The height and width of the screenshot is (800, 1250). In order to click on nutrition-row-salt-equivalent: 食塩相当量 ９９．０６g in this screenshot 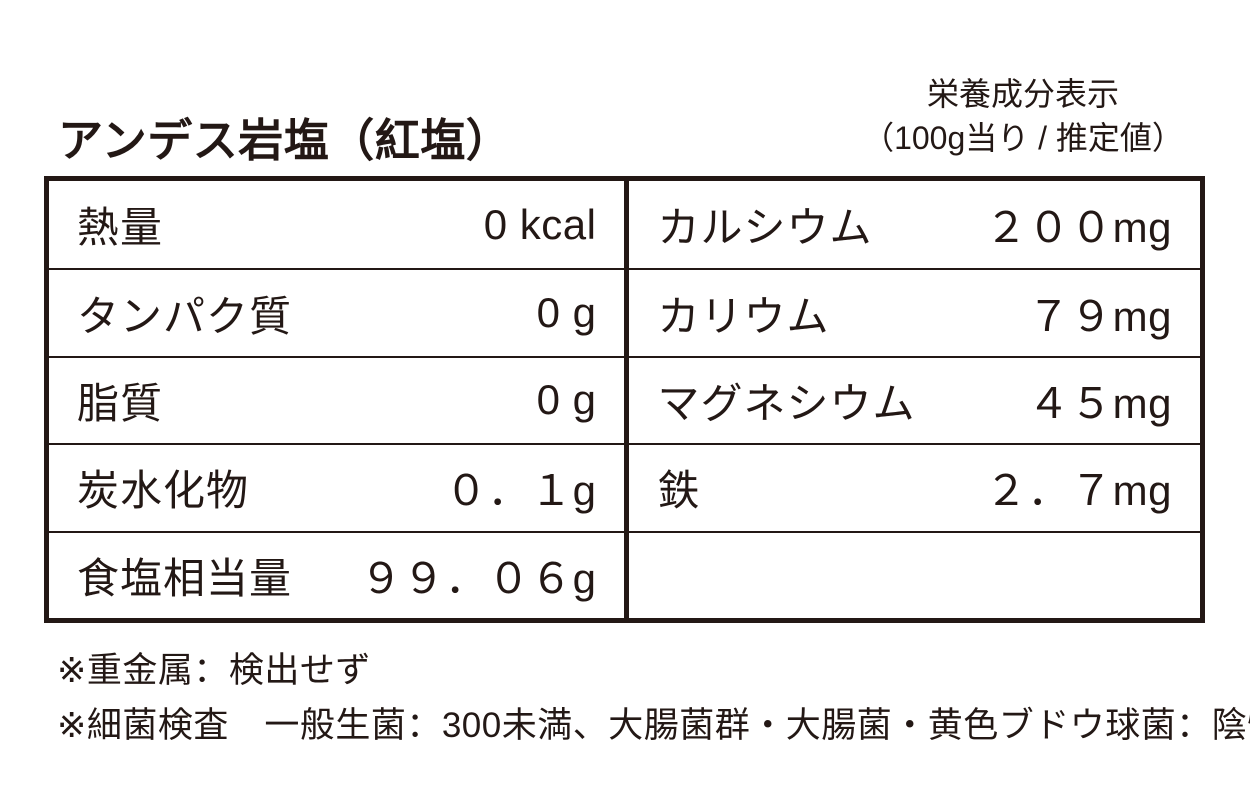, I will do `click(339, 574)`.